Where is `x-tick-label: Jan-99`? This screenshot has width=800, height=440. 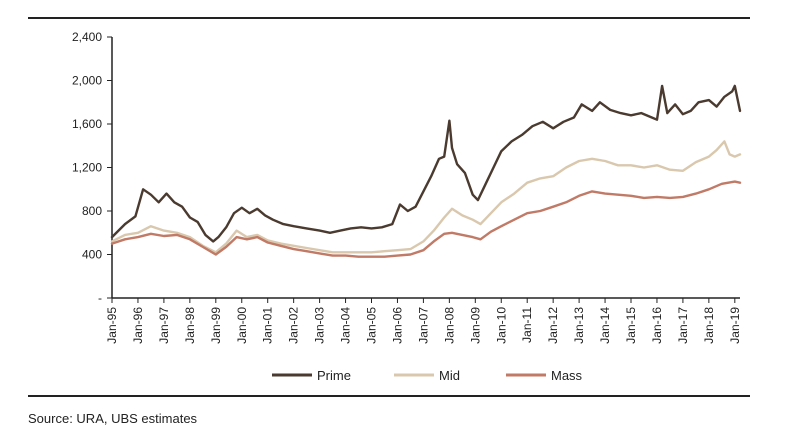
x-tick-label: Jan-99 is located at coordinates (216, 325).